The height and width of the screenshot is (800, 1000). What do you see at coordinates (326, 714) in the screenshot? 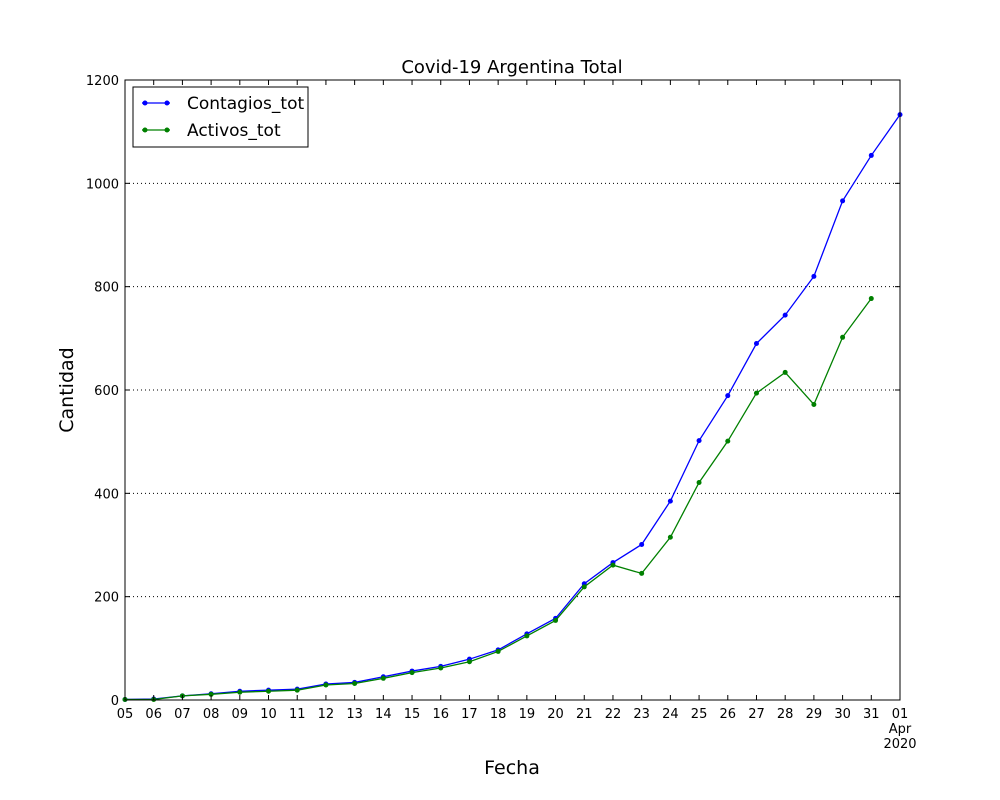
I see `x-tick-label: 12` at bounding box center [326, 714].